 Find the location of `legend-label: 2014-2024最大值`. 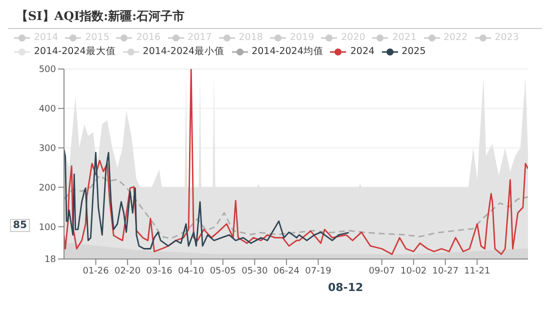

legend-label: 2014-2024最大值 is located at coordinates (74, 51).